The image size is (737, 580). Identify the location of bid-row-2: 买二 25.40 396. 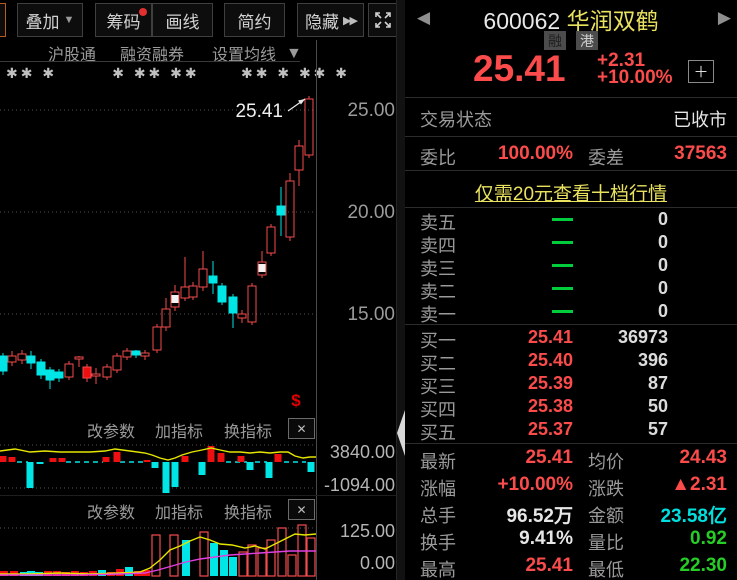
(571, 362).